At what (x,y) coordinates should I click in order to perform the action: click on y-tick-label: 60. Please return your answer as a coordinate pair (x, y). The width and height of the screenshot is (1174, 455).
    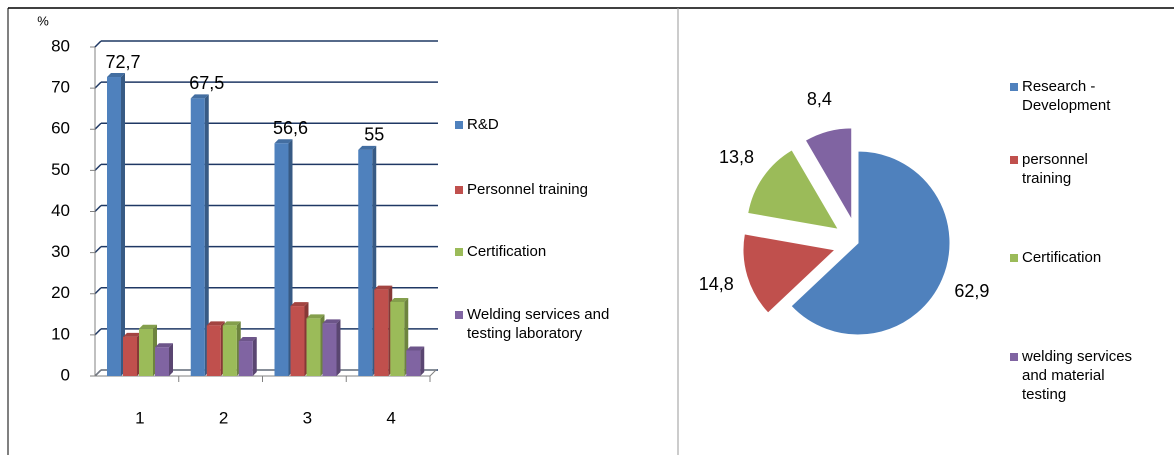
    Looking at the image, I should click on (60, 128).